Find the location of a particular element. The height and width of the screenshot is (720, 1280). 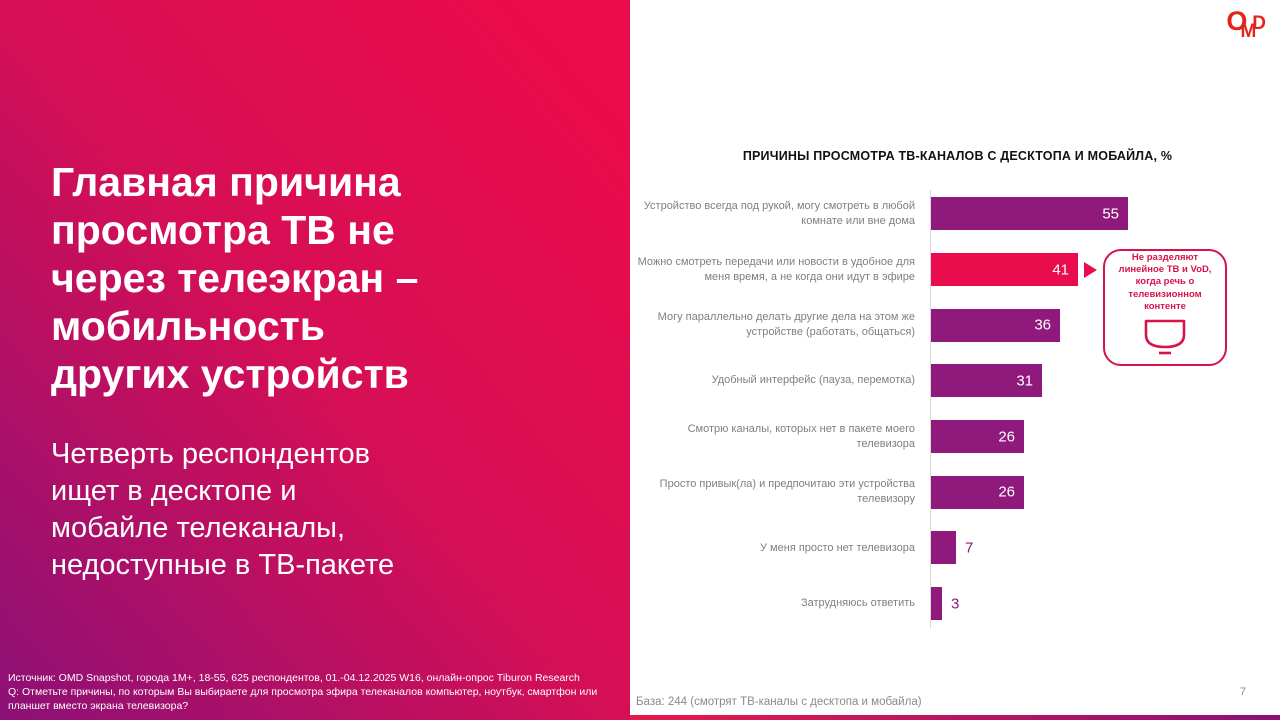

slide-subtitle-line: мобайле телеканалы, is located at coordinates (198, 528).